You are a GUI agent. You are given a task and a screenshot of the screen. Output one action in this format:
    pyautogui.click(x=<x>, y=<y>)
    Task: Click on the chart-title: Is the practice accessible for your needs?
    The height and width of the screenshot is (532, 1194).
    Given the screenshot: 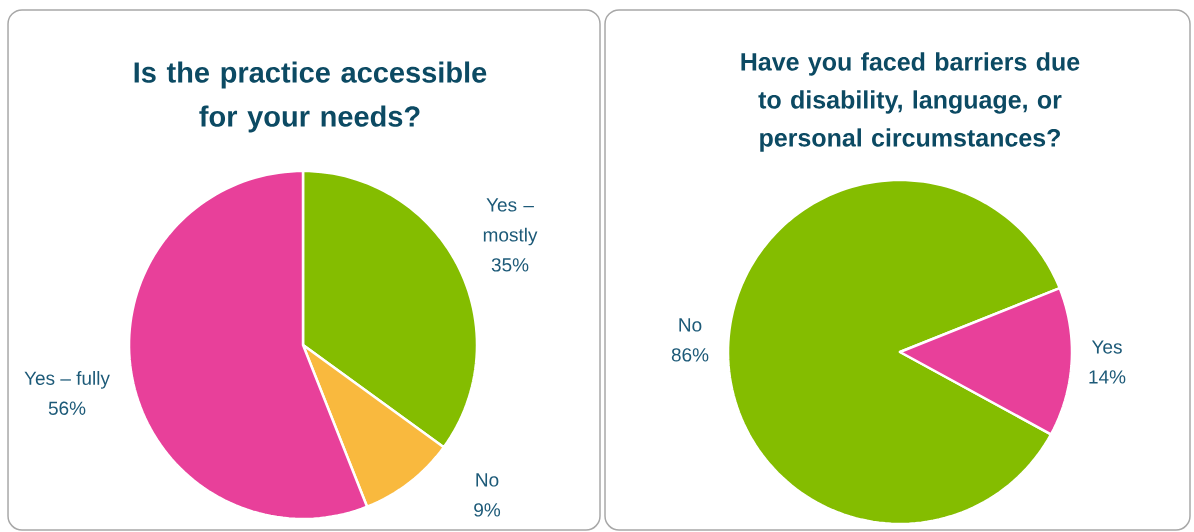 What is the action you would take?
    pyautogui.click(x=310, y=97)
    